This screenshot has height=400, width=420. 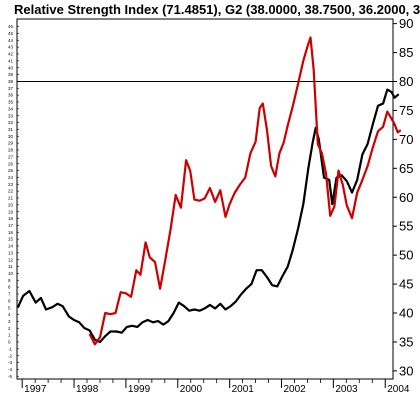 I want to click on left-axis-tick-label: 6, so click(x=9, y=300).